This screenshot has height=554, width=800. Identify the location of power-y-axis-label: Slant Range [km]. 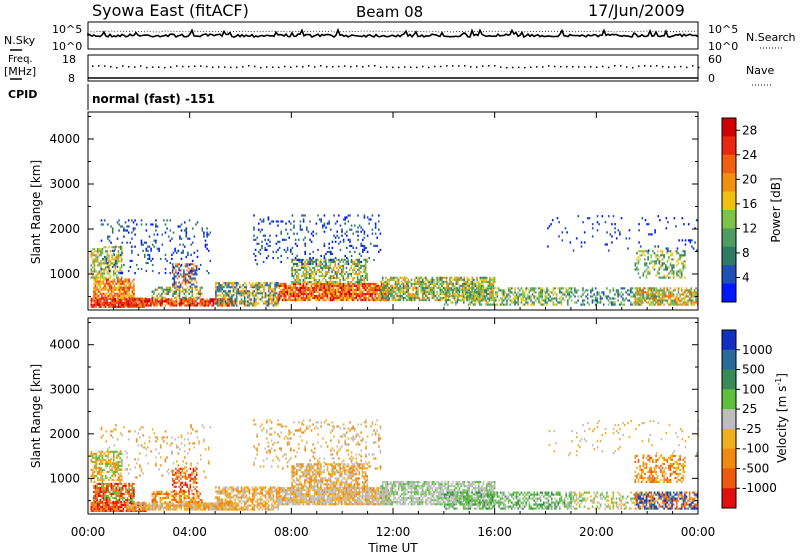
(36, 212).